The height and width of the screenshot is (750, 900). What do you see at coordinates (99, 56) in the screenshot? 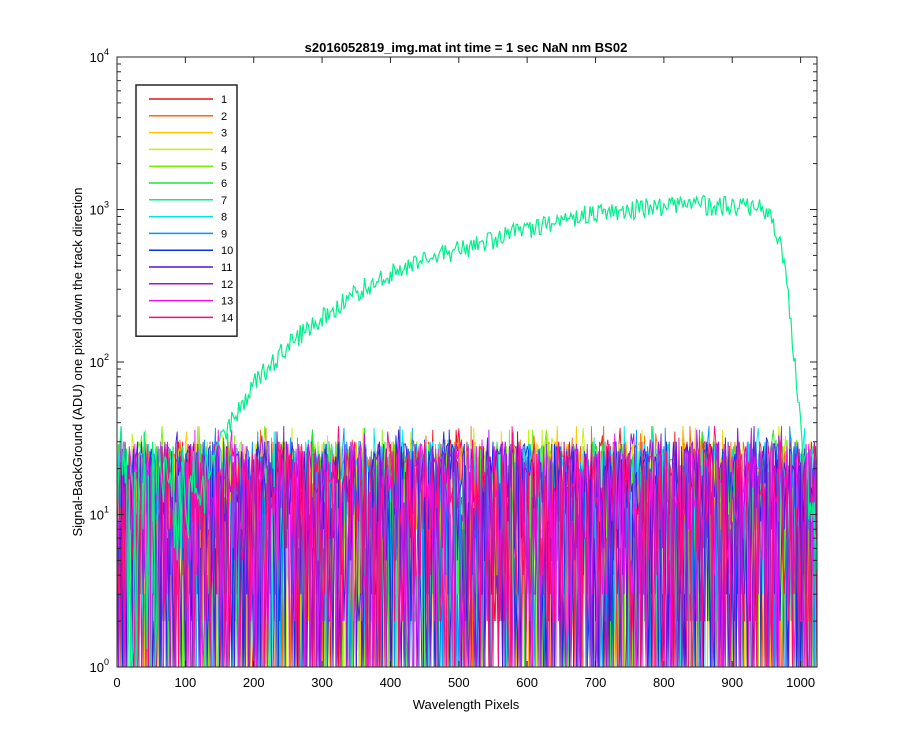
I see `y-tick-label: 10⁴` at bounding box center [99, 56].